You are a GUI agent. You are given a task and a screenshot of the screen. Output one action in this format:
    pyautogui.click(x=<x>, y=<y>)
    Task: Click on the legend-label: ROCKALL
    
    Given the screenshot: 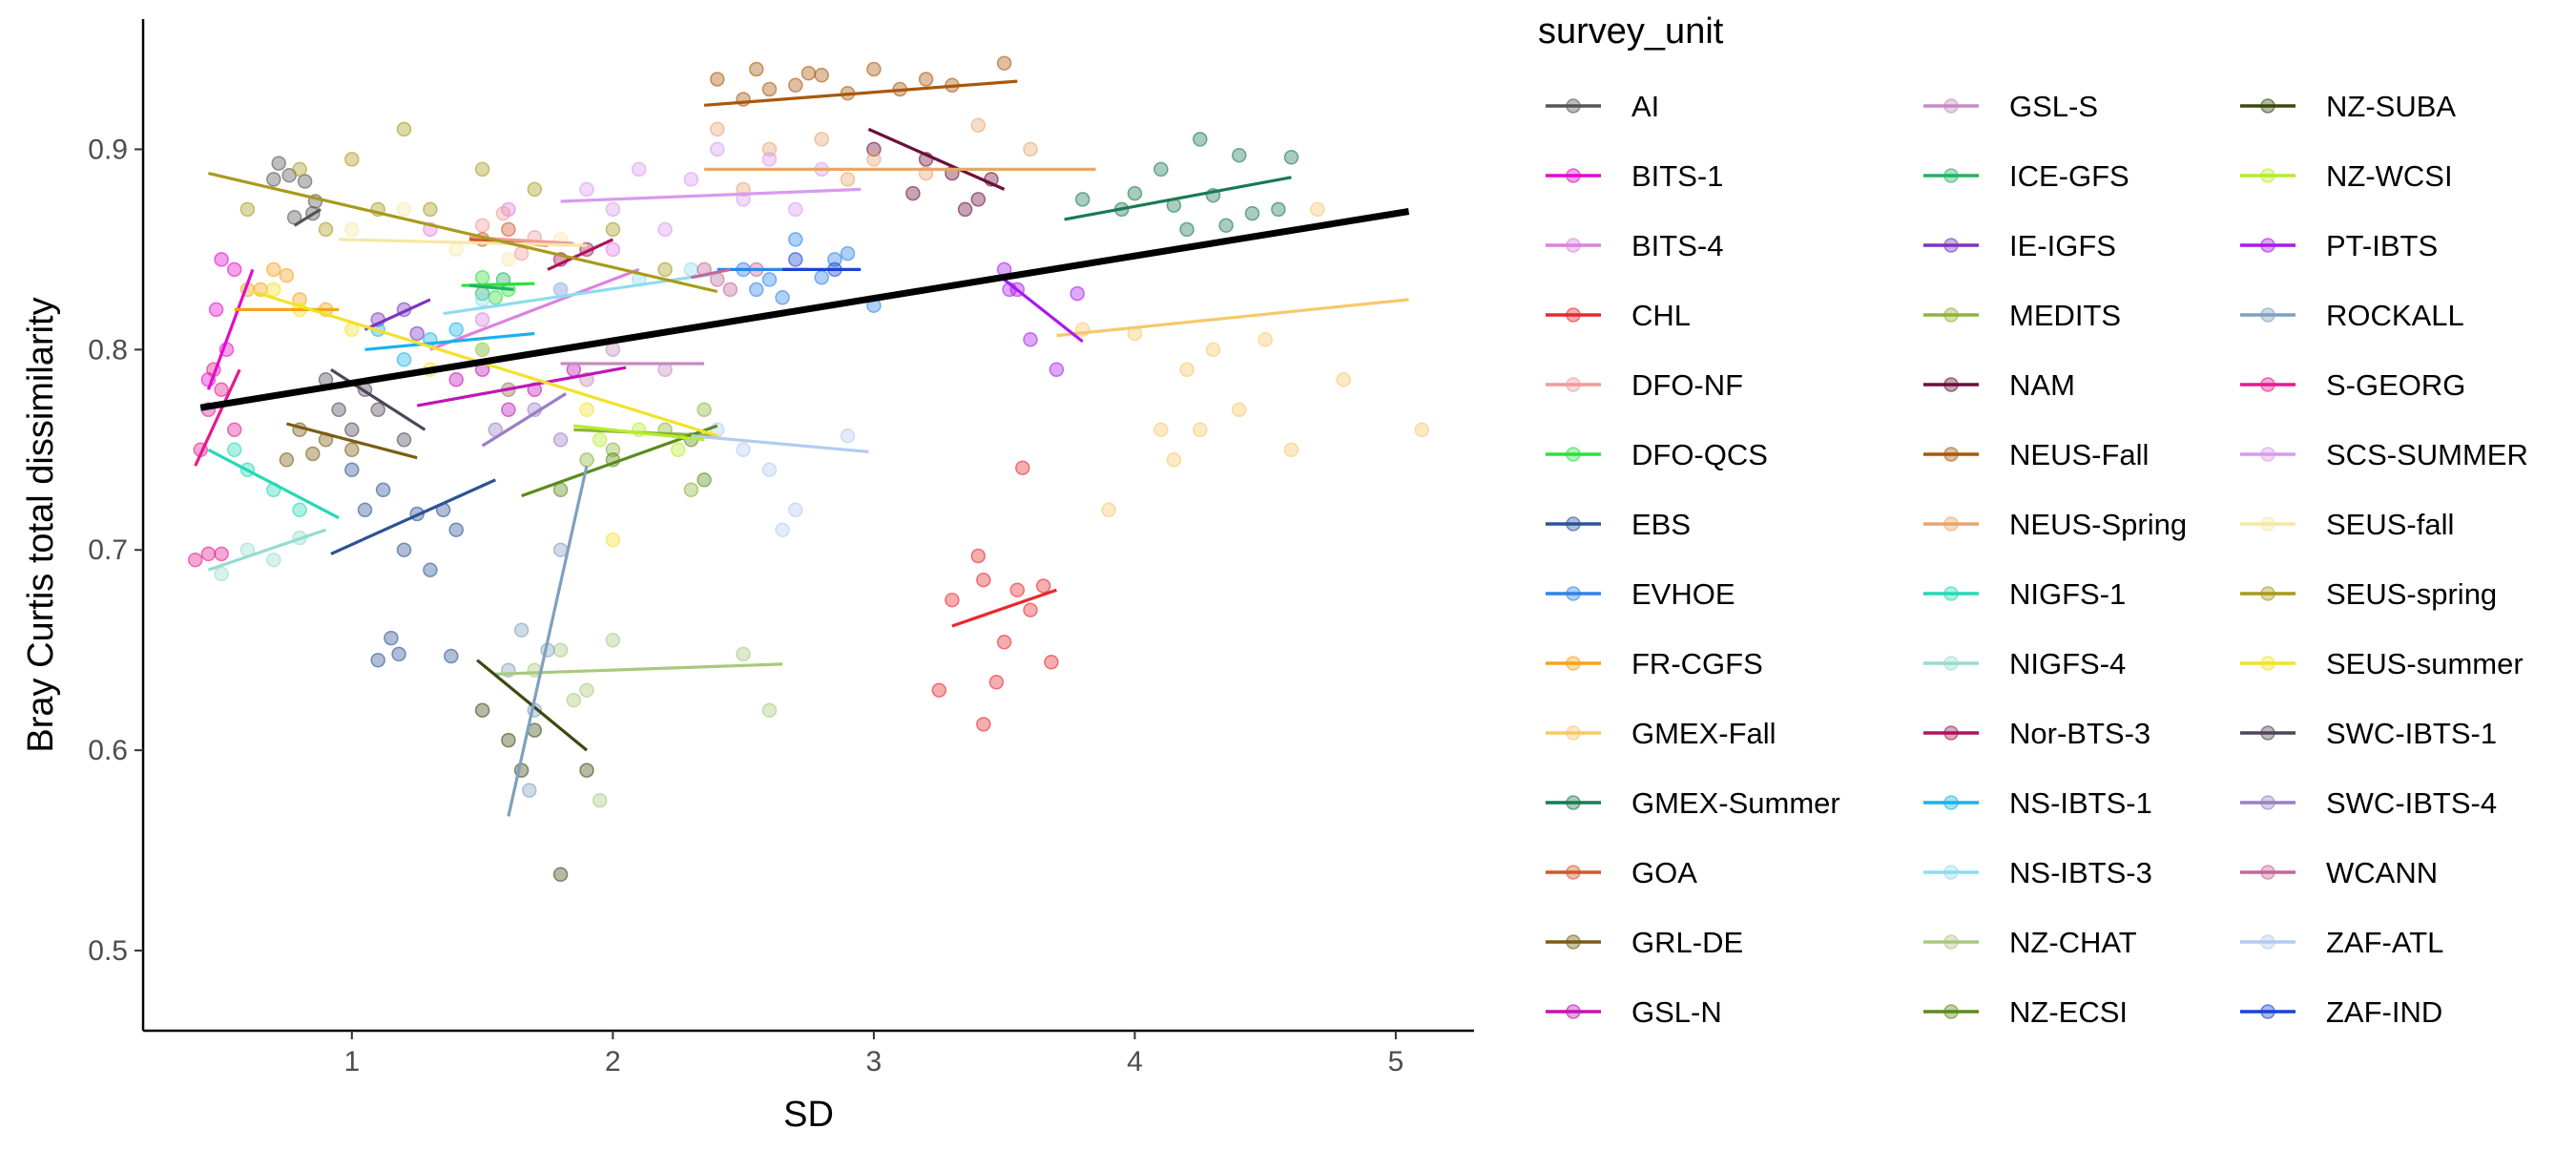 What is the action you would take?
    pyautogui.click(x=2395, y=315)
    